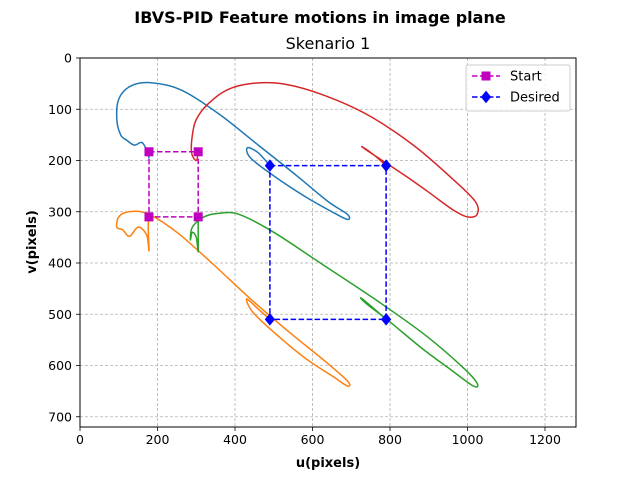  I want to click on x-tick-label: 1200, so click(545, 439).